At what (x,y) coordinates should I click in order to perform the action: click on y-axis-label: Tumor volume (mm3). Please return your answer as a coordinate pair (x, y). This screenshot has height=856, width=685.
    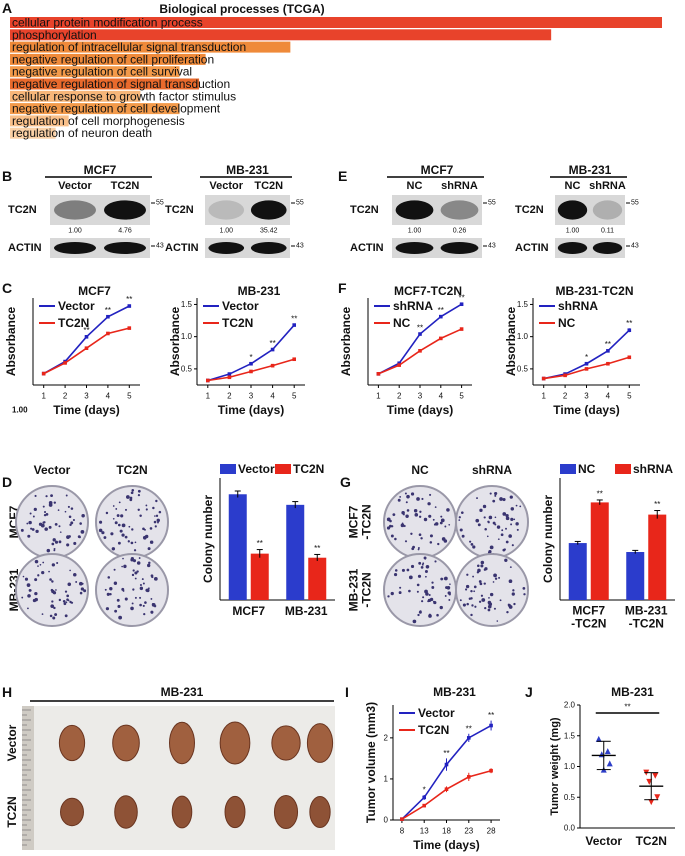
    Looking at the image, I should click on (371, 762).